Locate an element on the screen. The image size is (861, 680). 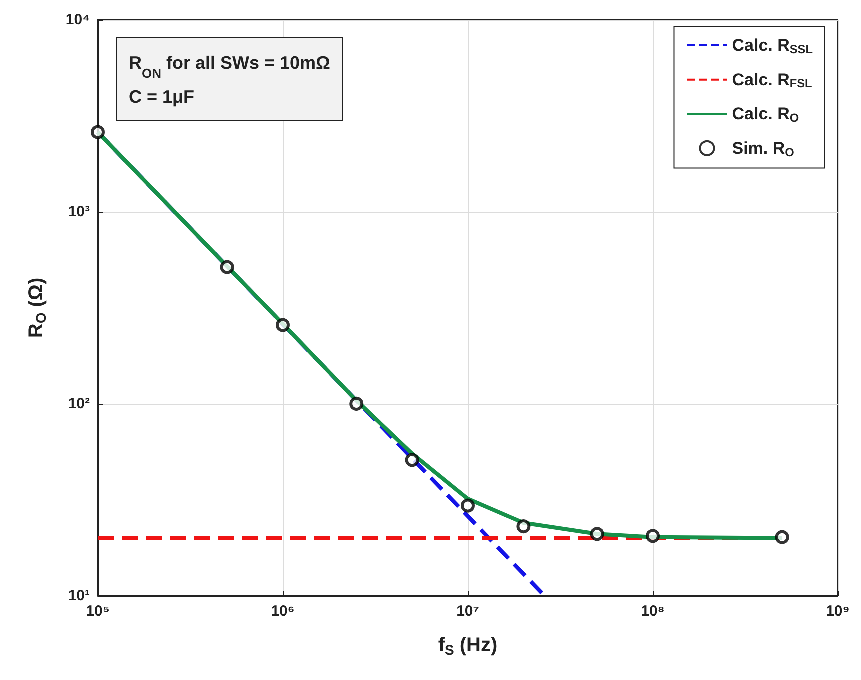
x-tick-label: 10⁹ is located at coordinates (838, 611).